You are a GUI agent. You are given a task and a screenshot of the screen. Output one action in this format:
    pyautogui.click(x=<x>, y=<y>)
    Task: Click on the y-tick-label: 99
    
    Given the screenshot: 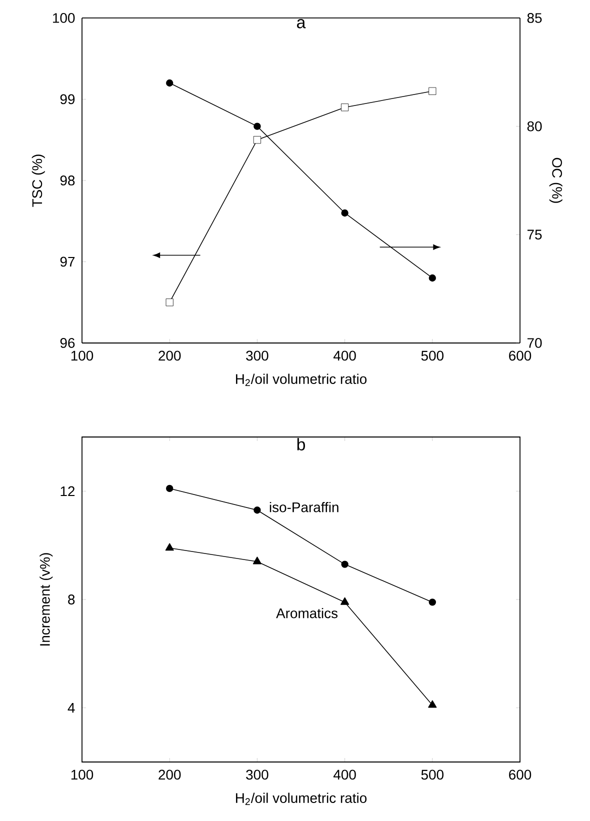 What is the action you would take?
    pyautogui.click(x=67, y=99)
    